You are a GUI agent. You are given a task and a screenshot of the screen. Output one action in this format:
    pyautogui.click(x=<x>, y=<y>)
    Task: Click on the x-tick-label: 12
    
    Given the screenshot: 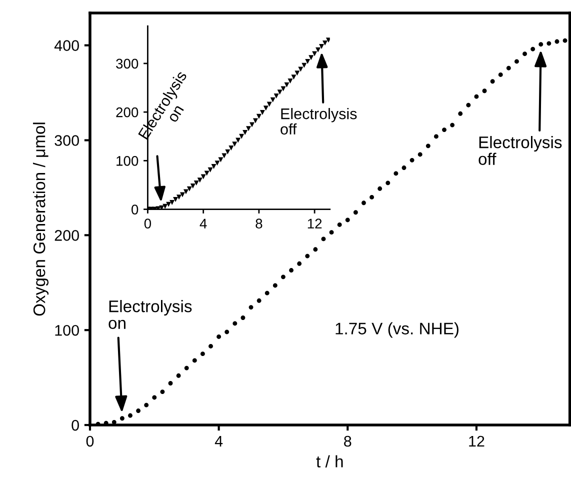 What is the action you would take?
    pyautogui.click(x=315, y=223)
    